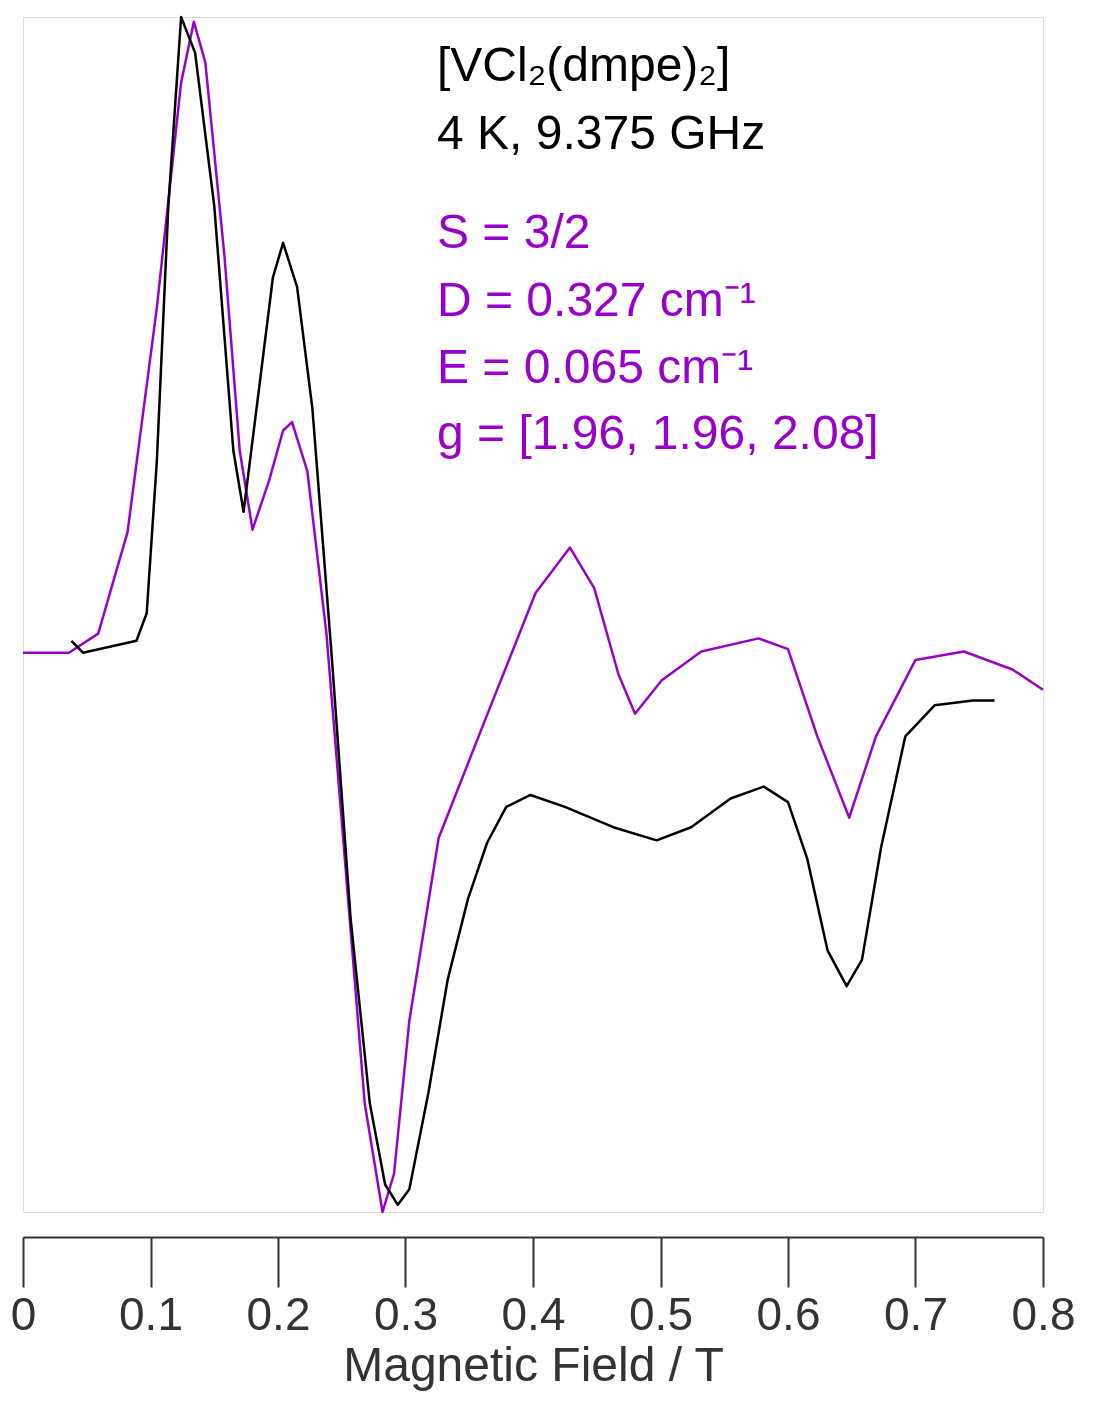 This screenshot has height=1418, width=1119. Describe the element at coordinates (151, 1313) in the screenshot. I see `x-tick-label: 0.1` at that location.